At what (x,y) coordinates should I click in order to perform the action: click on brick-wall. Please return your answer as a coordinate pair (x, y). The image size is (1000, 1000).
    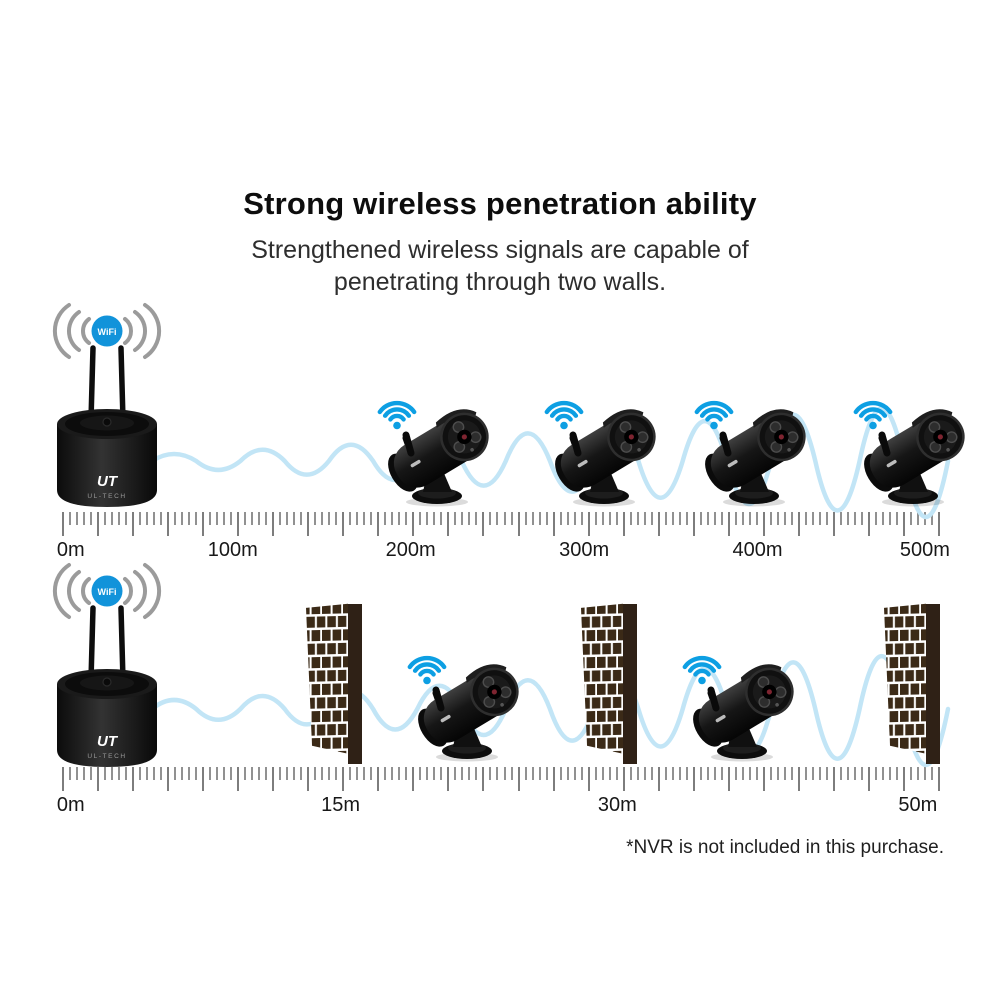
    Looking at the image, I should click on (609, 683).